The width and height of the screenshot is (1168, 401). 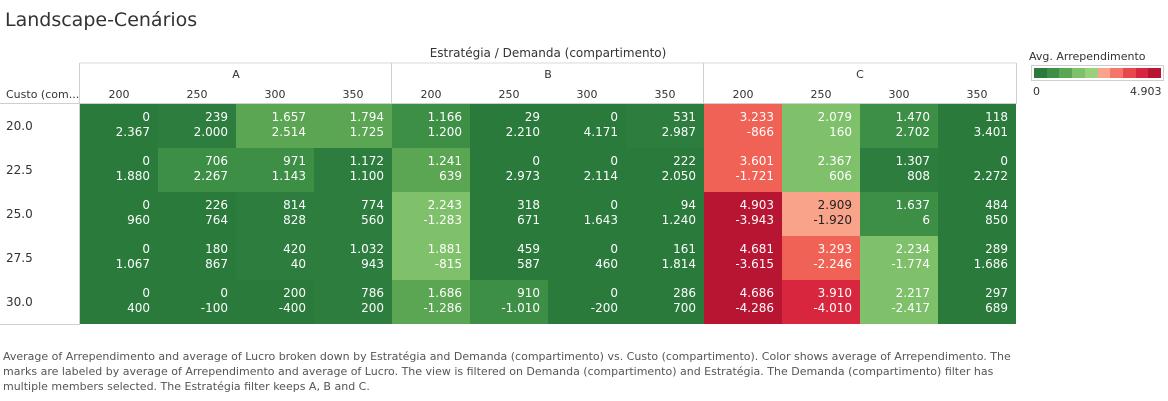 I want to click on lucro-label: -866, so click(x=760, y=132).